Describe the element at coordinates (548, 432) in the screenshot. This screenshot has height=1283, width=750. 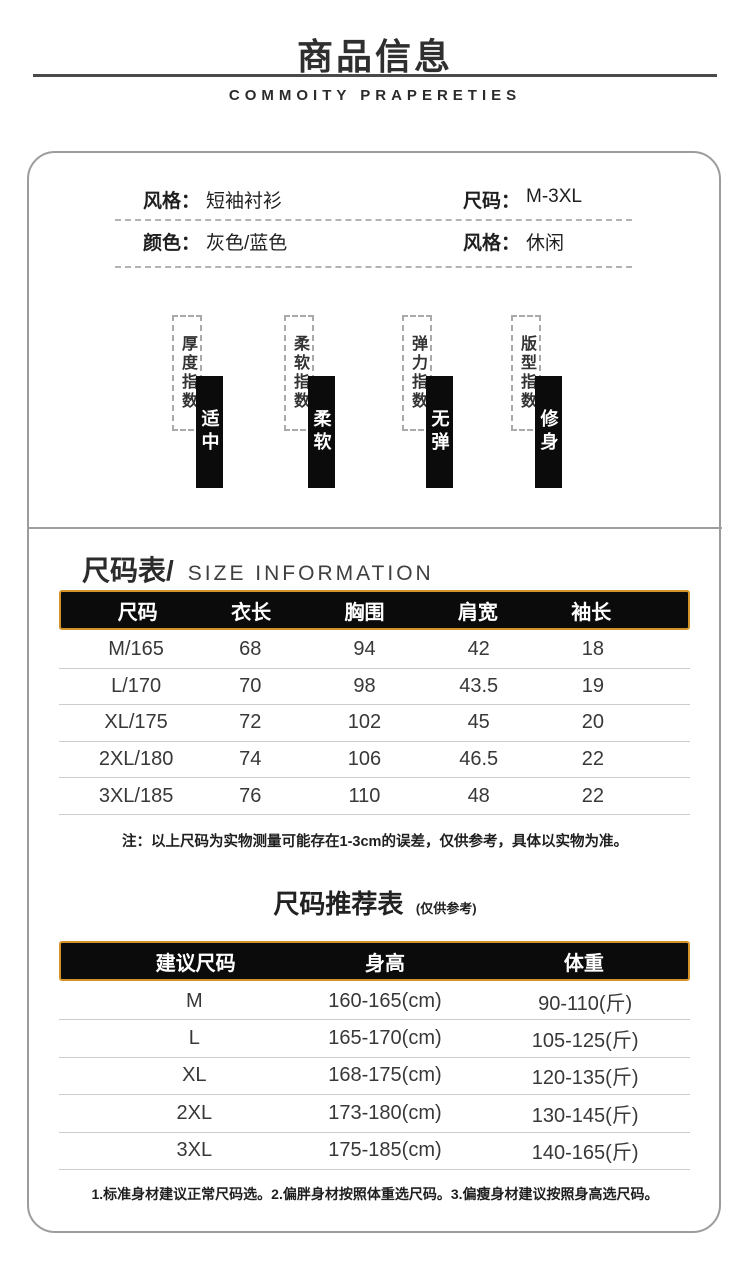
I see `indicator-value-box: 修身` at that location.